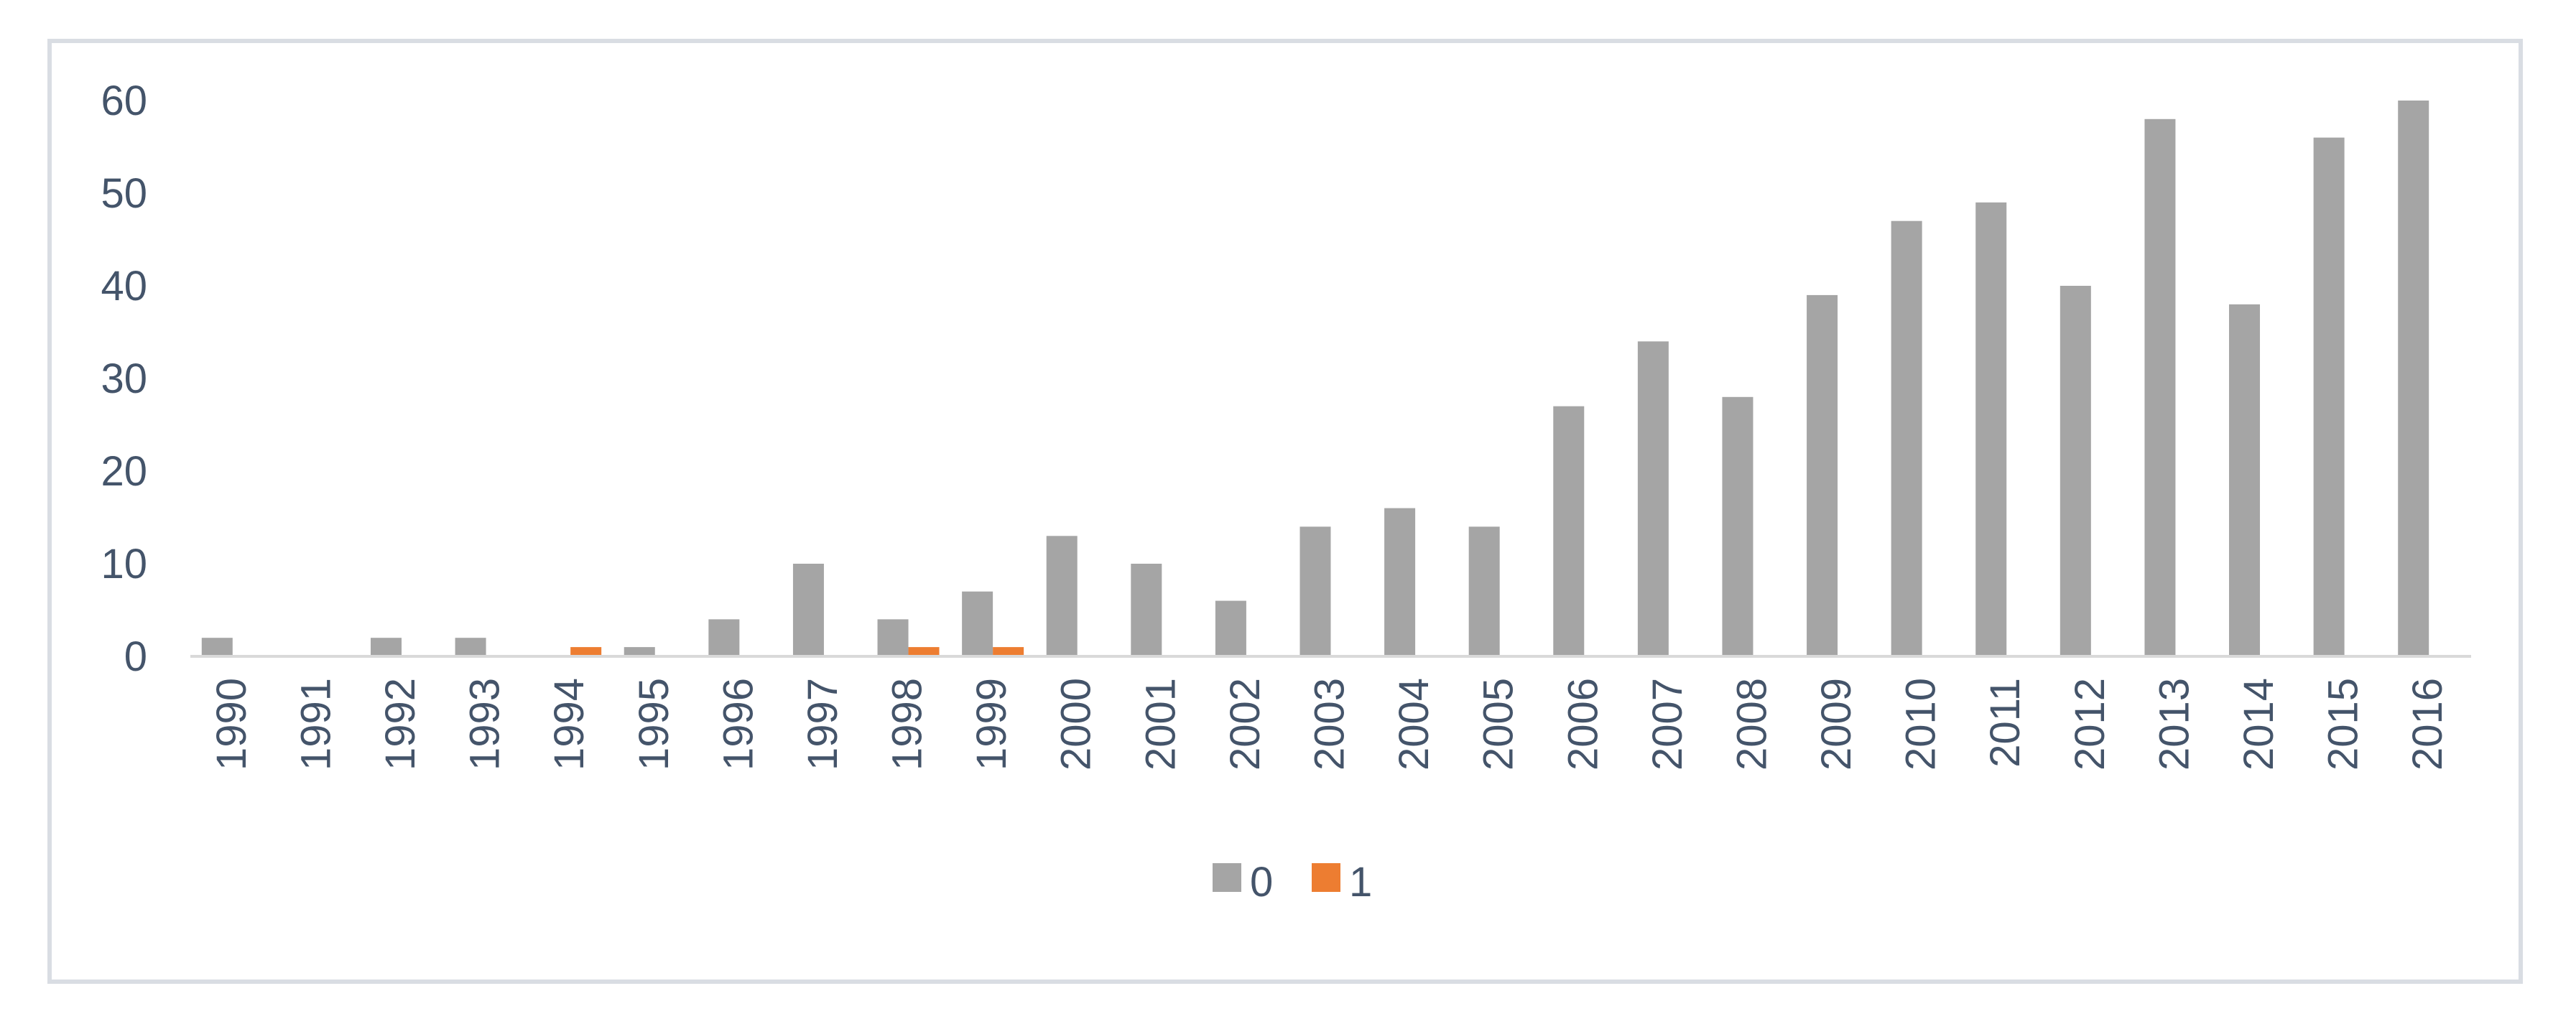 Image resolution: width=2576 pixels, height=1019 pixels. Describe the element at coordinates (586, 651) in the screenshot. I see `bar-series-1-1994` at that location.